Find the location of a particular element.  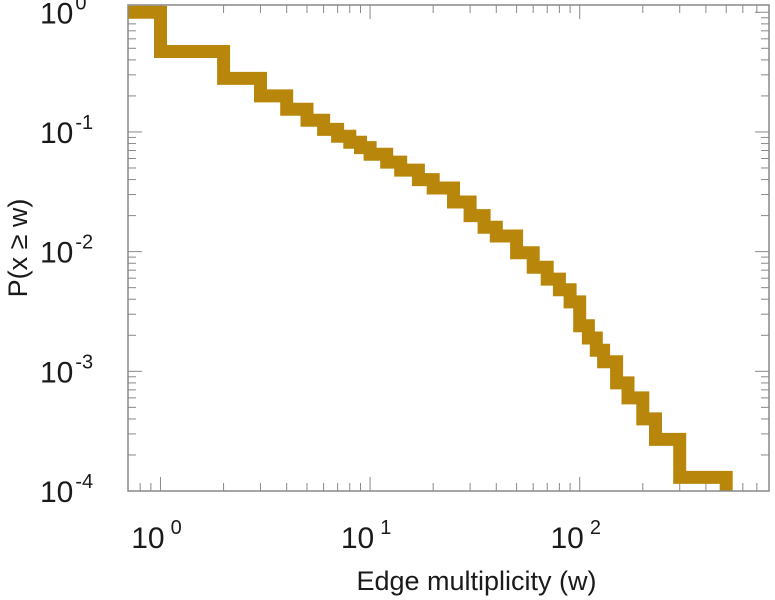

x-tick-labels: 10 0 10 1 10 2 is located at coordinates (366, 536).